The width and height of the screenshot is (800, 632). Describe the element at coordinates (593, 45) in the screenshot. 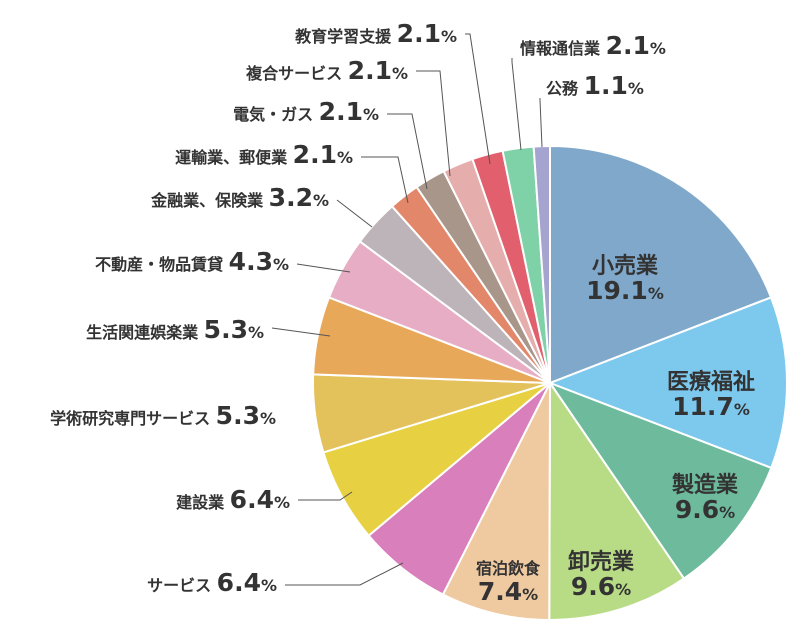

I see `slice-label-16: 情報通信業 2.1%` at that location.